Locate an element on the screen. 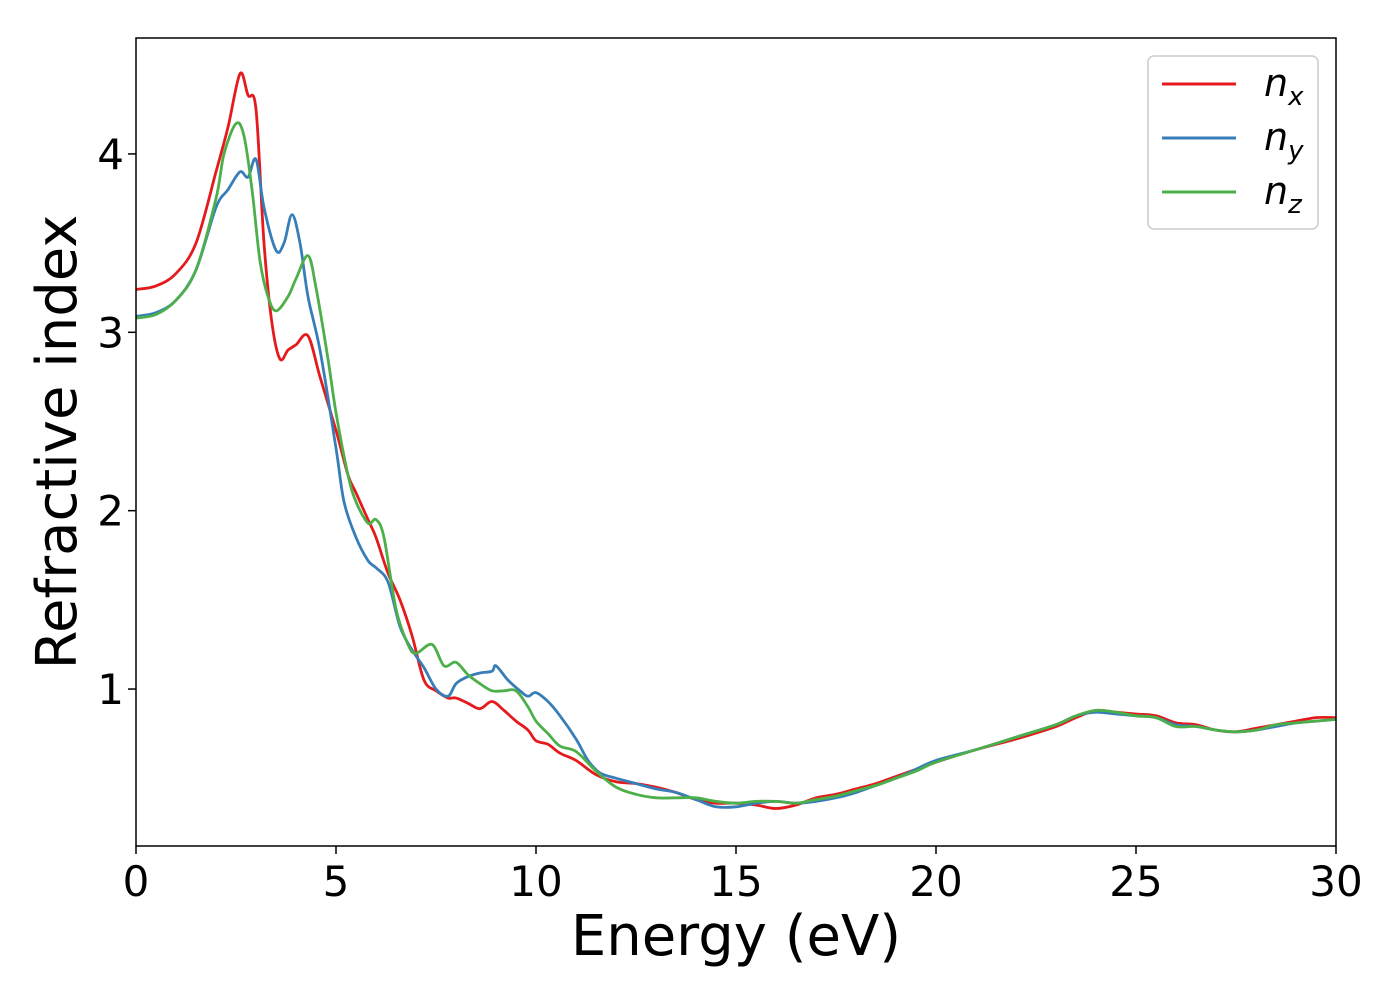 Image resolution: width=1400 pixels, height=1000 pixels. x-tick-label: 10 is located at coordinates (535, 881).